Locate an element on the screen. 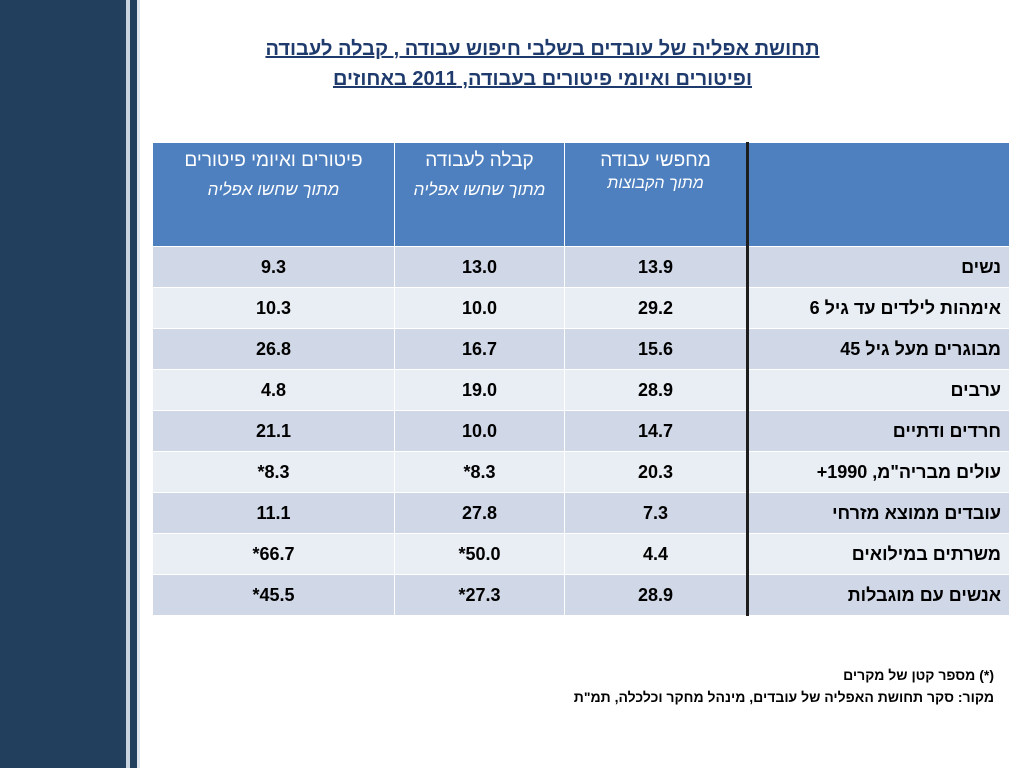 This screenshot has height=768, width=1024. cell-dismissal: 10.3 is located at coordinates (273, 308).